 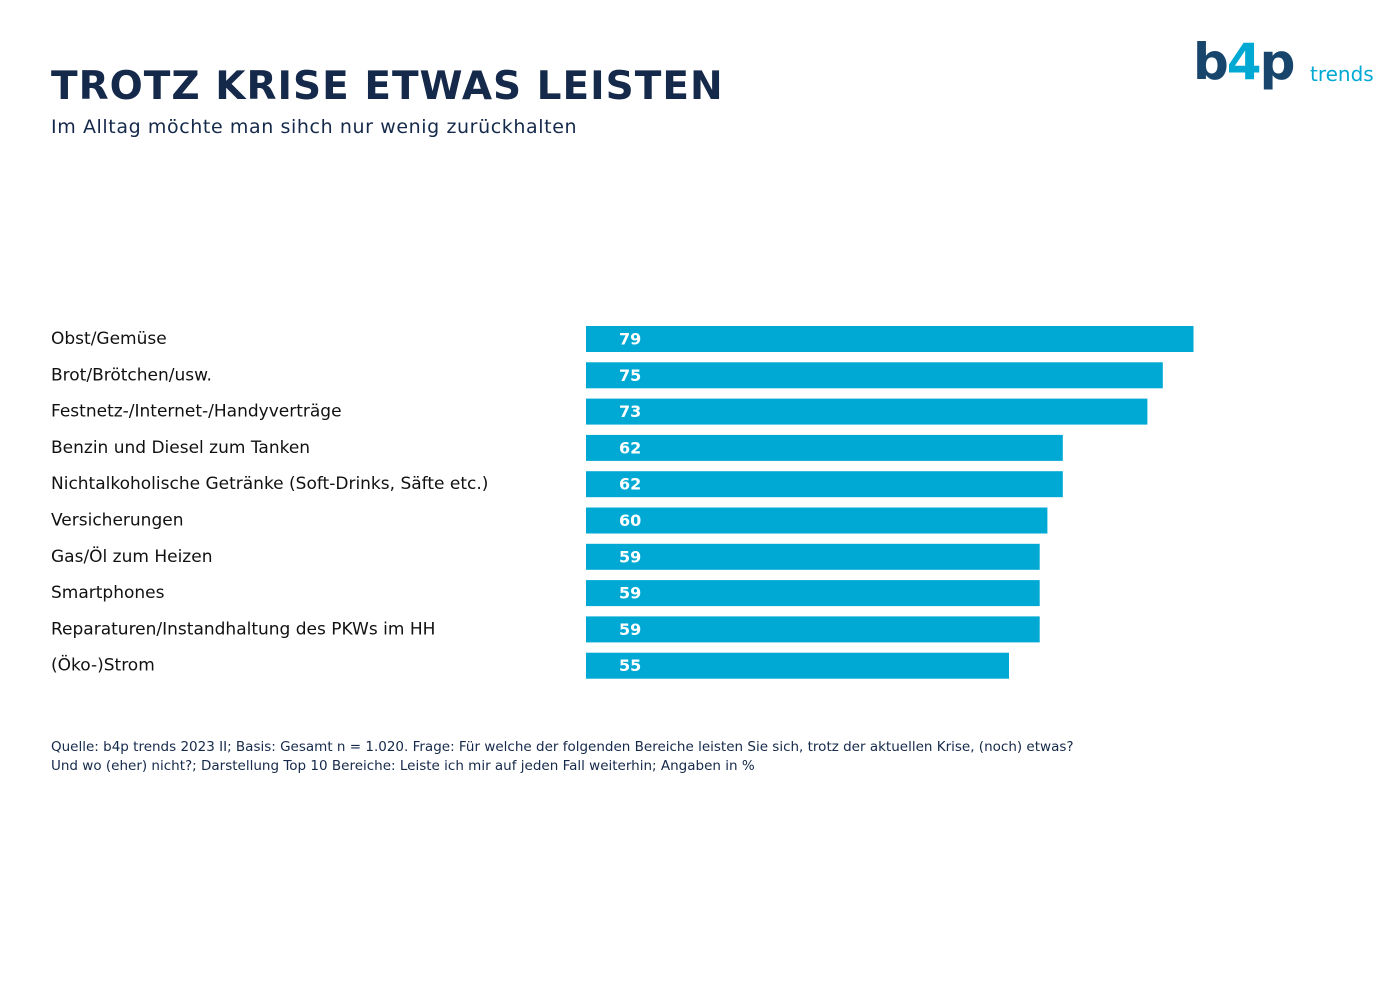 I want to click on bar-value-label: 73, so click(x=630, y=411).